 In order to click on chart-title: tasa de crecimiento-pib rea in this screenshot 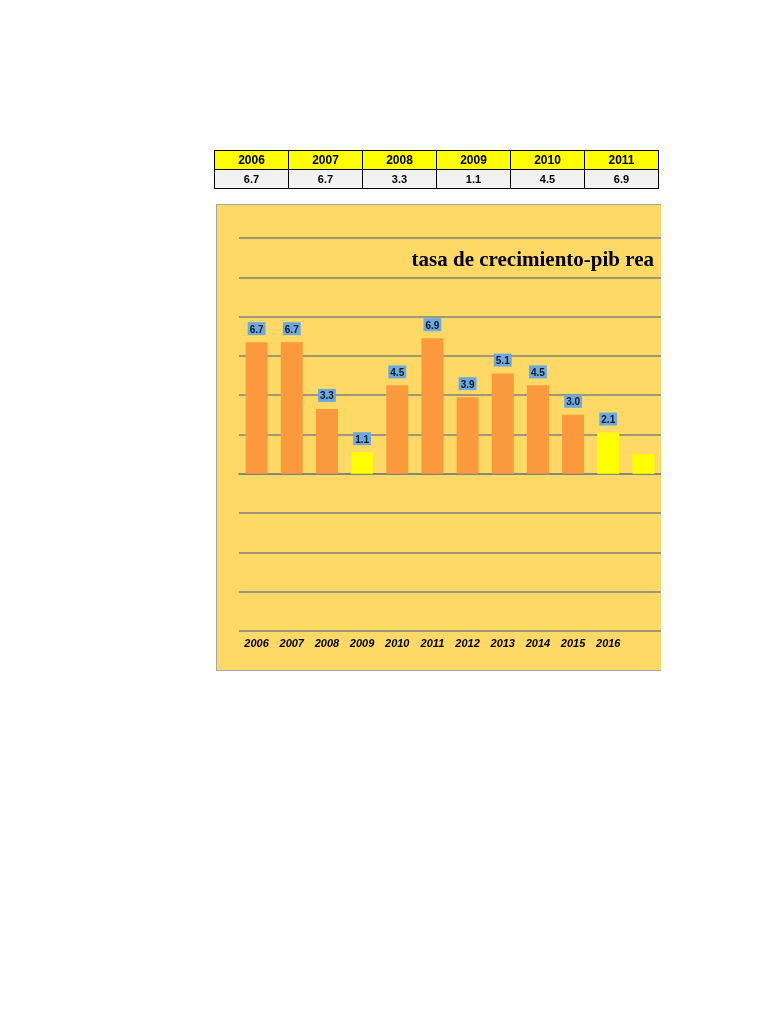, I will do `click(533, 258)`.